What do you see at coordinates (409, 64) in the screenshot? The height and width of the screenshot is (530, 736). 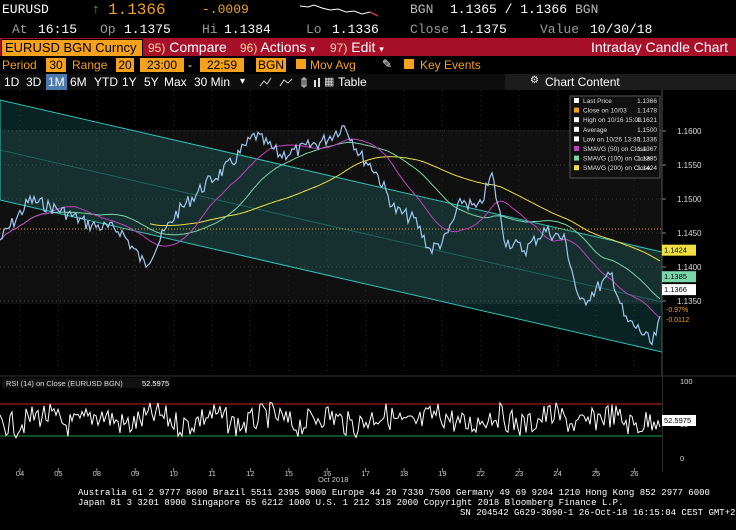 I see `key-events-checkbox` at bounding box center [409, 64].